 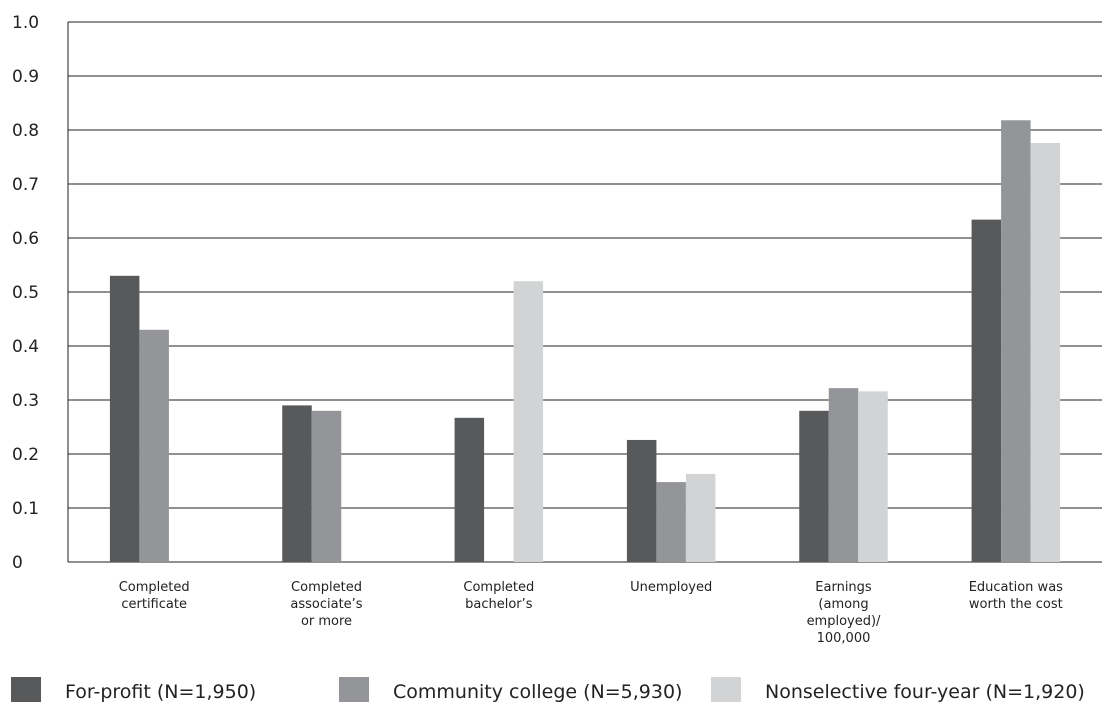 I want to click on y-tick-label: 0.1, so click(x=25, y=509).